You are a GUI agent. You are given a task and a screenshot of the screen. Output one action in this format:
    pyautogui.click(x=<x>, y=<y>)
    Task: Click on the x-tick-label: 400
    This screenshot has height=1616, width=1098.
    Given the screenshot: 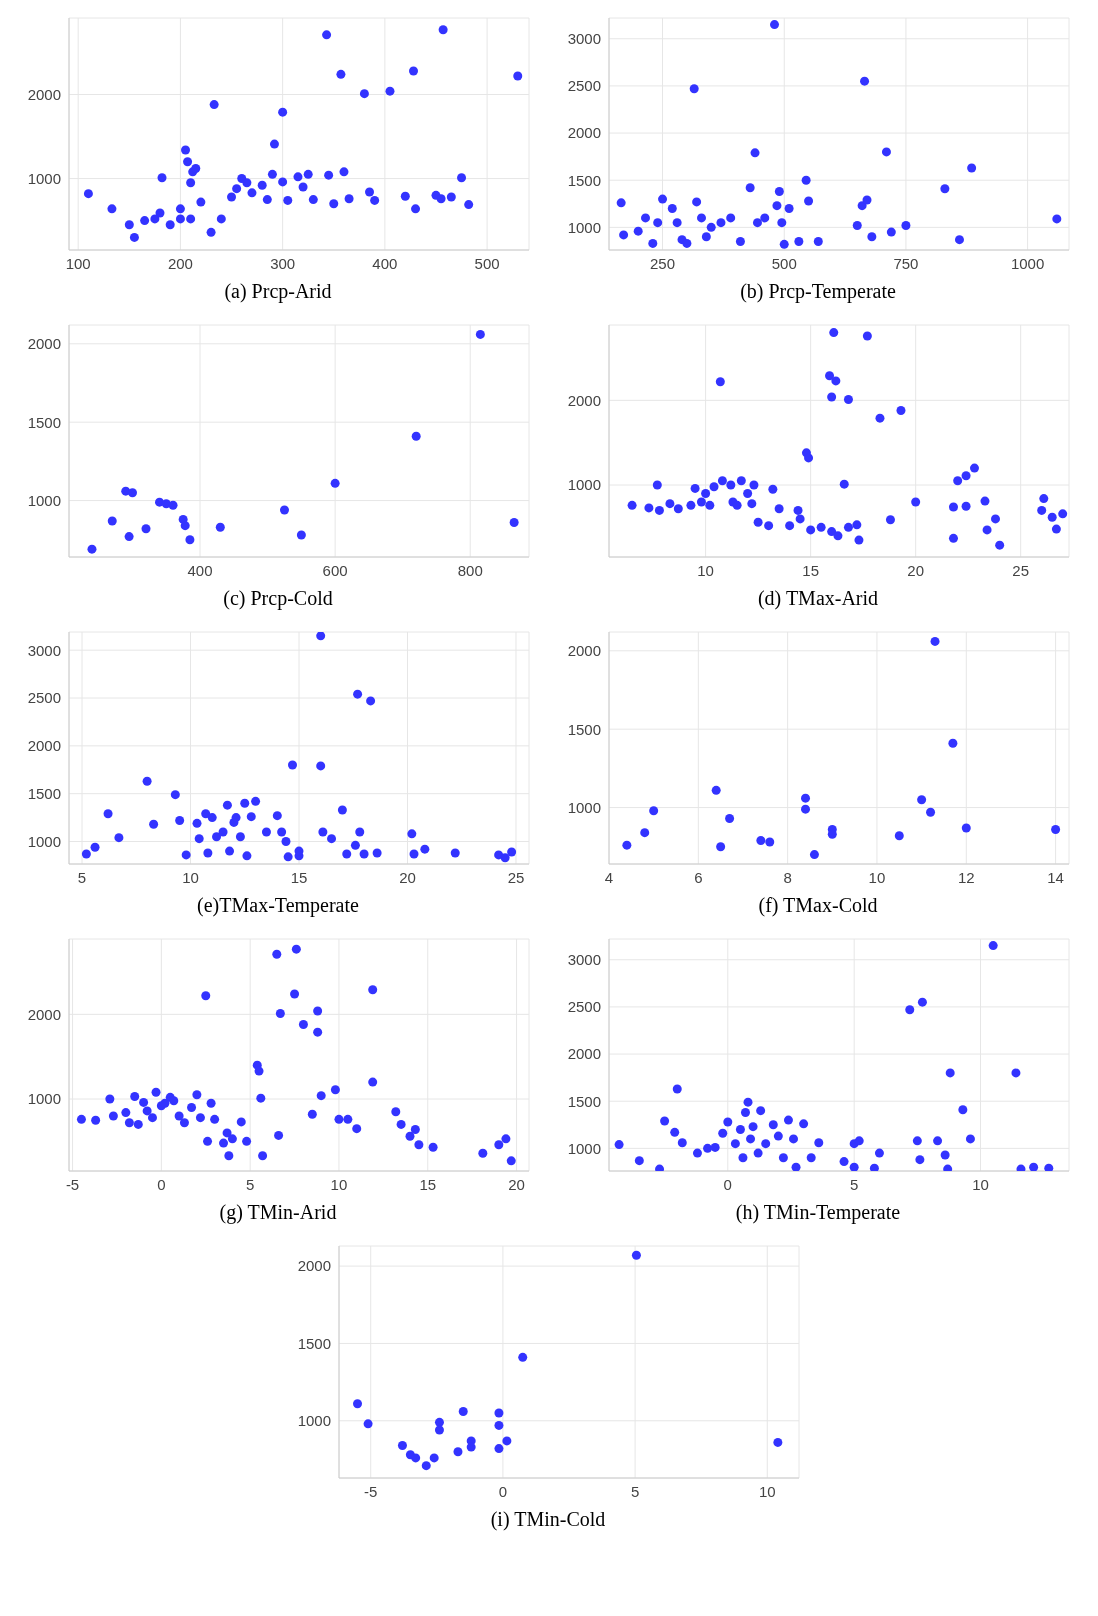 What is the action you would take?
    pyautogui.click(x=200, y=570)
    